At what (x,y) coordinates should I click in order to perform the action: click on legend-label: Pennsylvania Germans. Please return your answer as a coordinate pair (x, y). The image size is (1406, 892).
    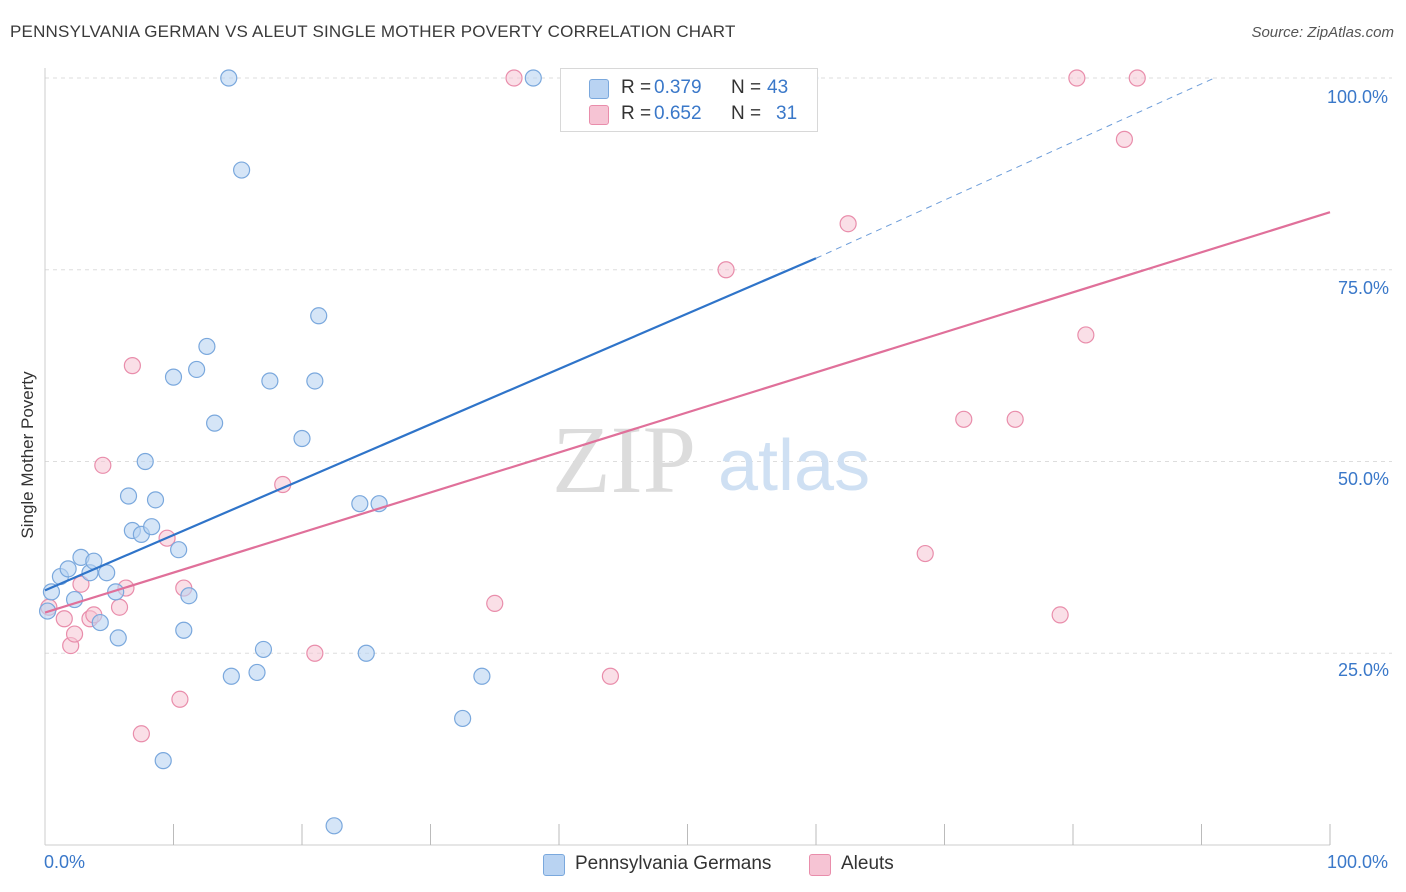
    Looking at the image, I should click on (673, 863).